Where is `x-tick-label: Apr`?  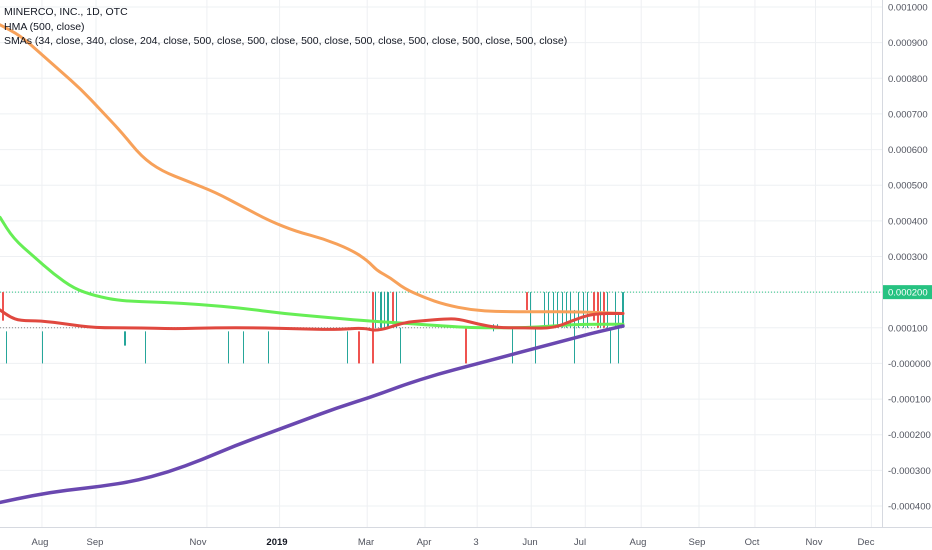 x-tick-label: Apr is located at coordinates (424, 542).